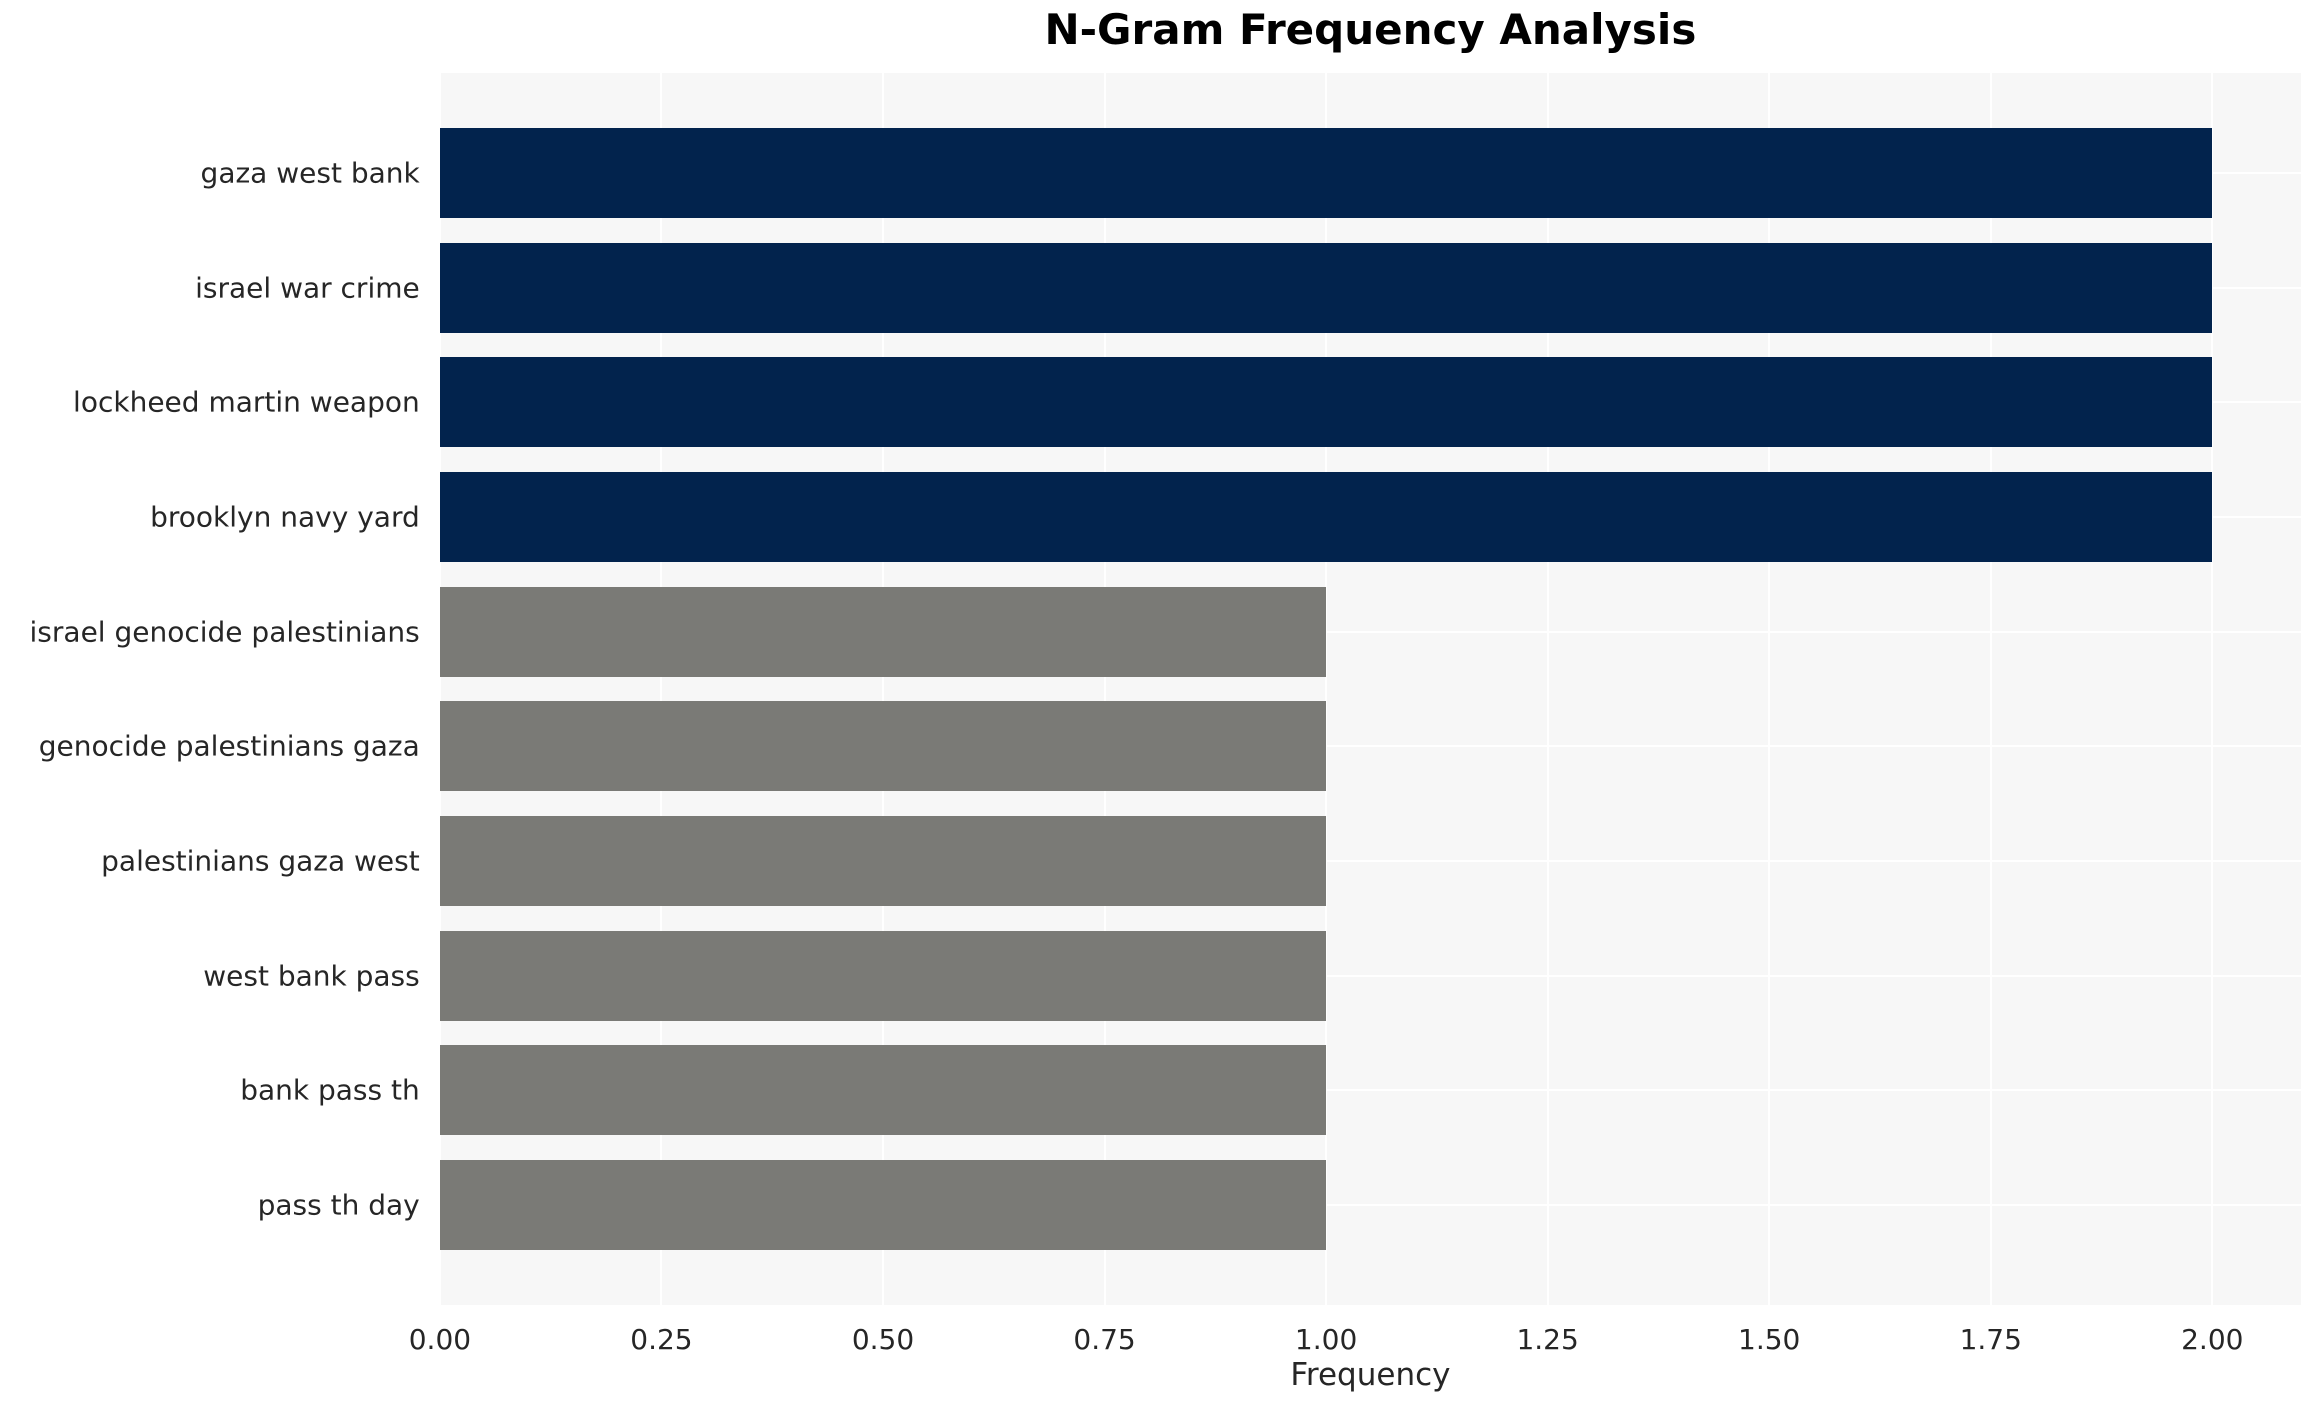  What do you see at coordinates (2212, 1339) in the screenshot?
I see `x-tick-label: 2.00` at bounding box center [2212, 1339].